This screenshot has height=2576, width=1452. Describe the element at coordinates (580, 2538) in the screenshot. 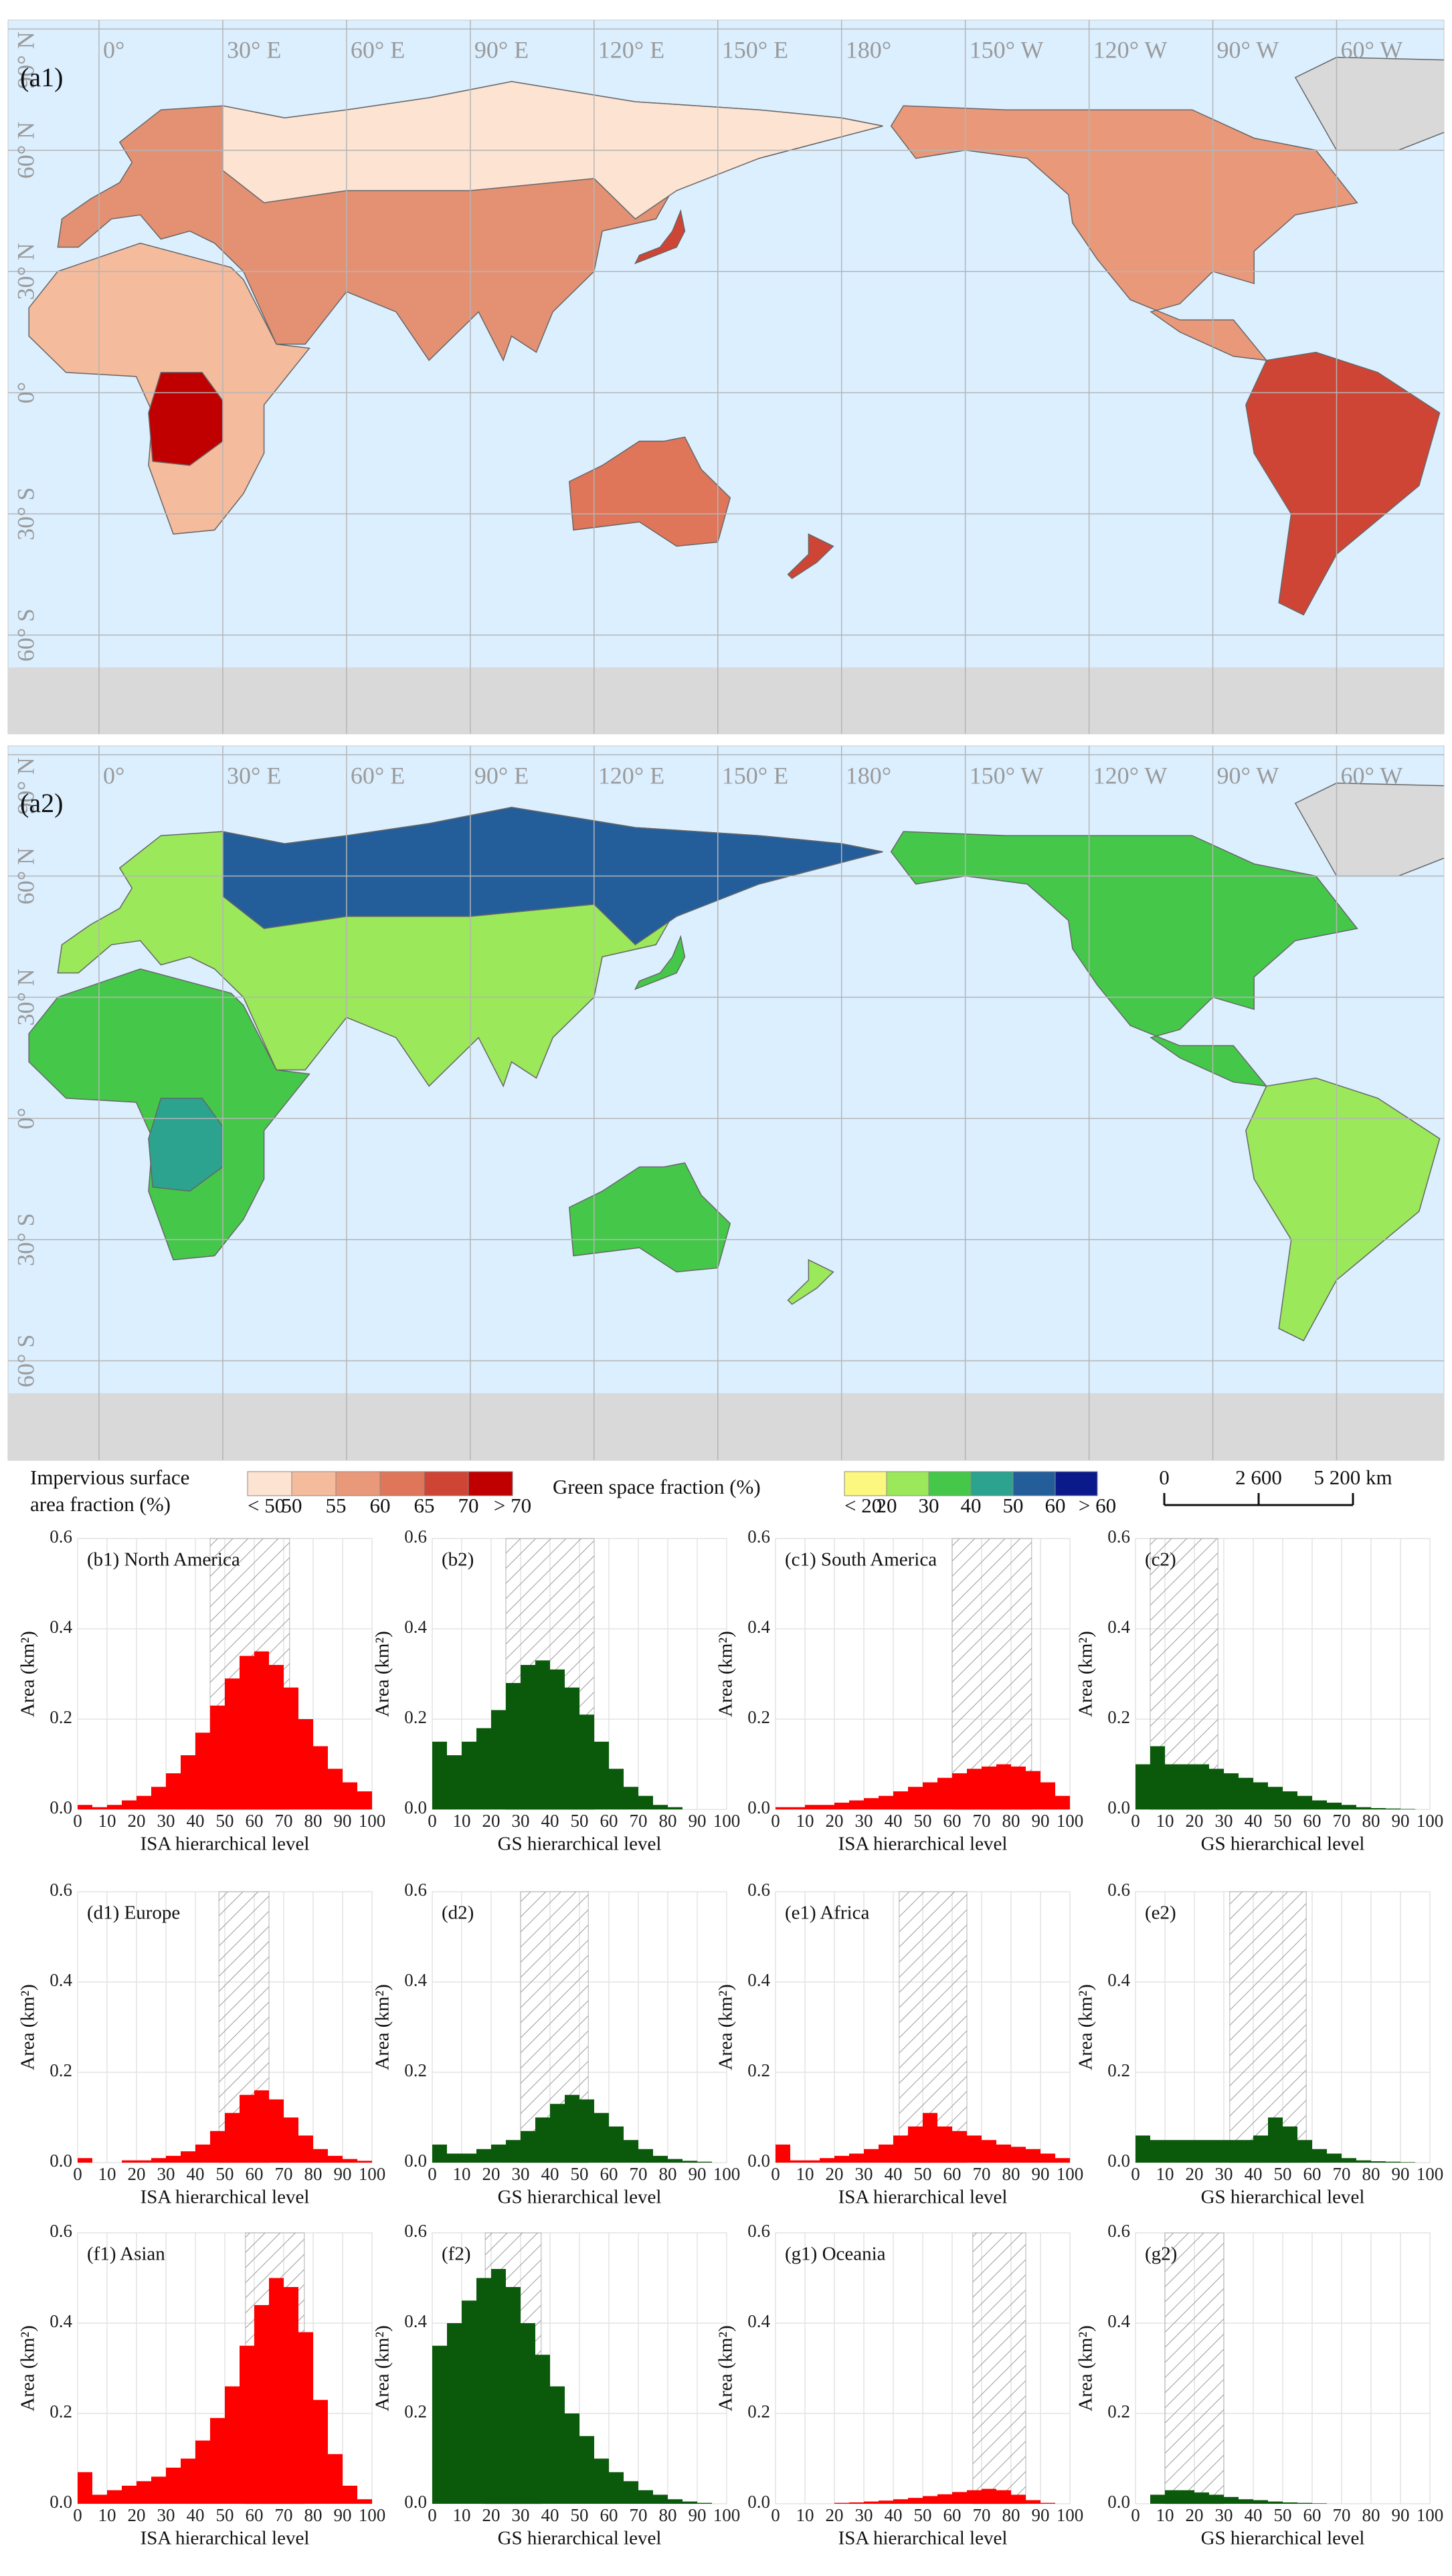

I see `x-axis-label: GS hierarchical level` at that location.